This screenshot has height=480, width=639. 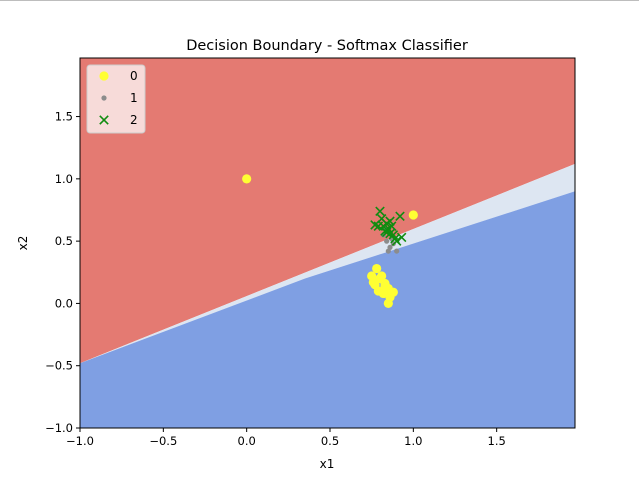 I want to click on legend-box, so click(x=116, y=99).